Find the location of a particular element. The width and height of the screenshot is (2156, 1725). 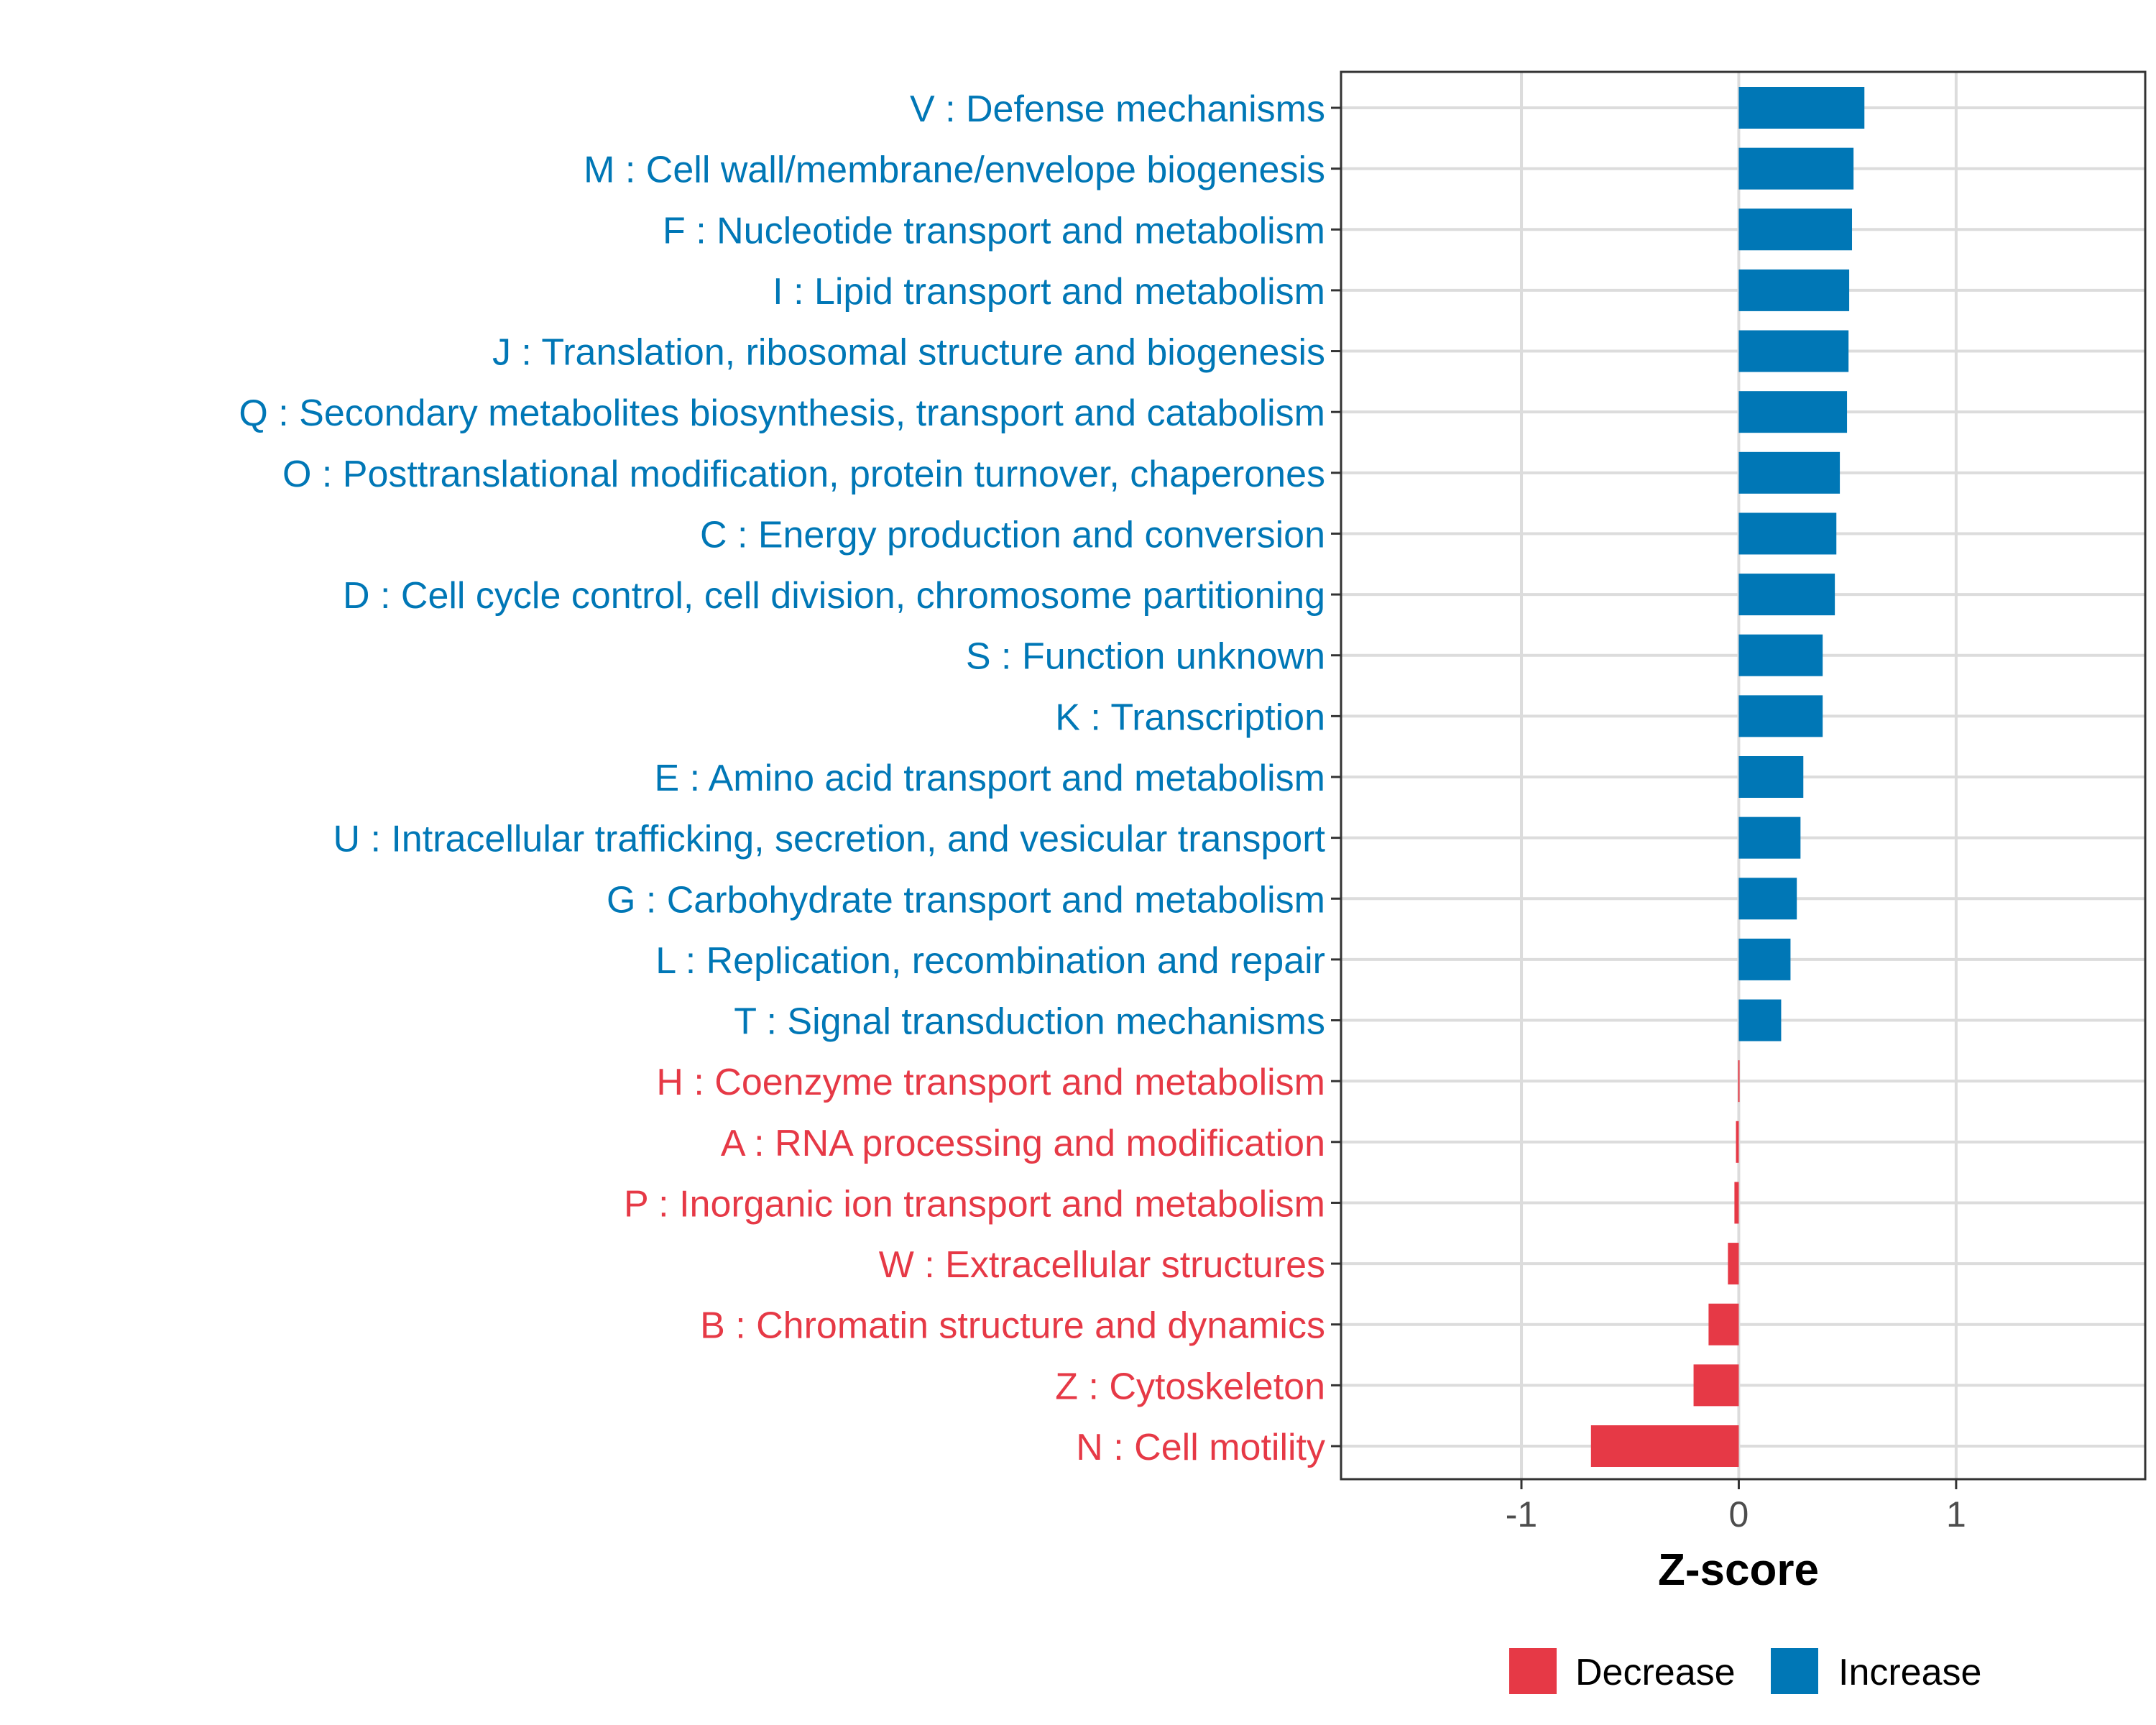

legend: Decrease Increase is located at coordinates (1745, 1671).